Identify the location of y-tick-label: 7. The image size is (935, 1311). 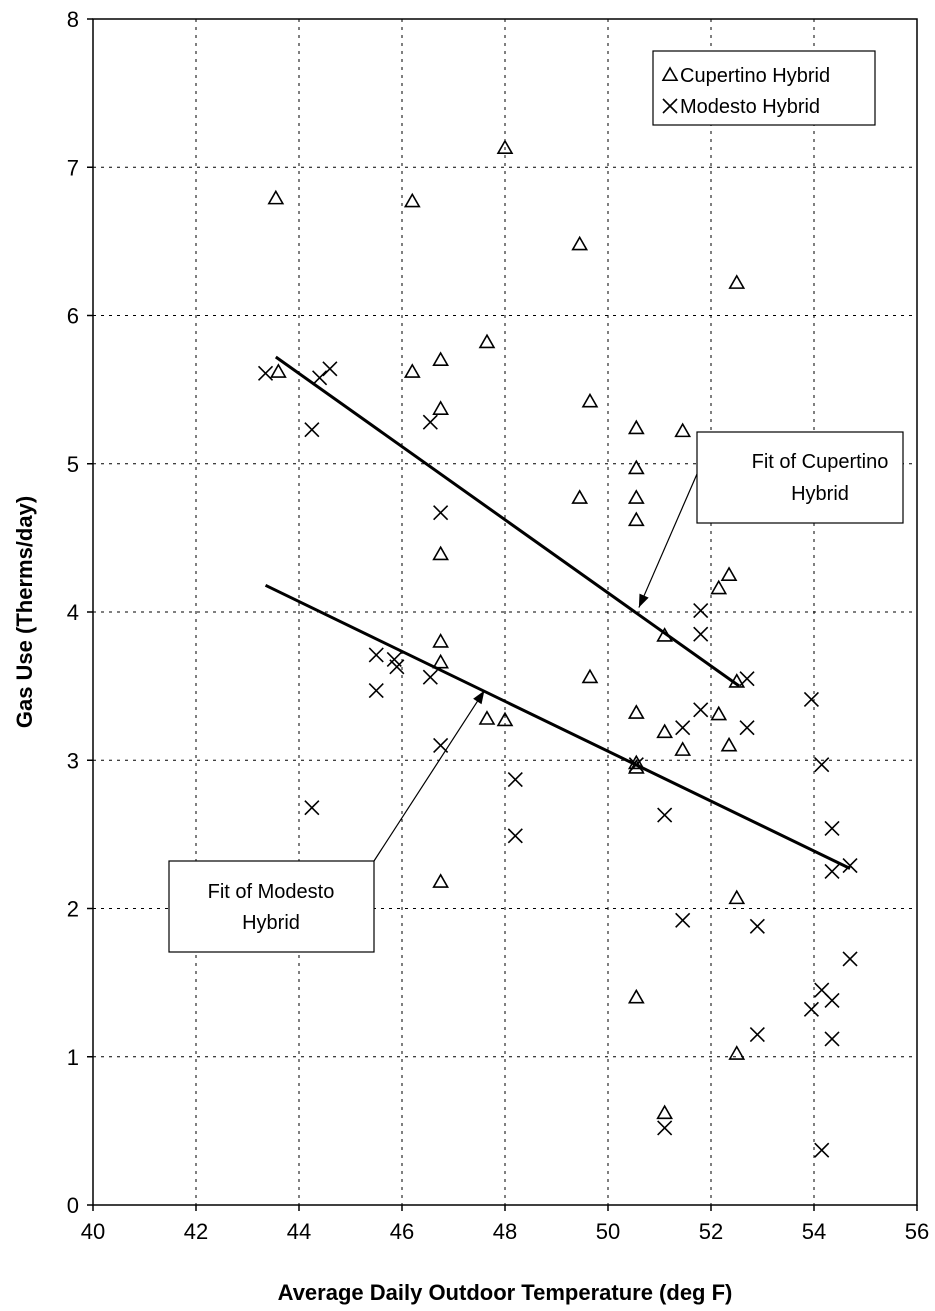
(73, 167).